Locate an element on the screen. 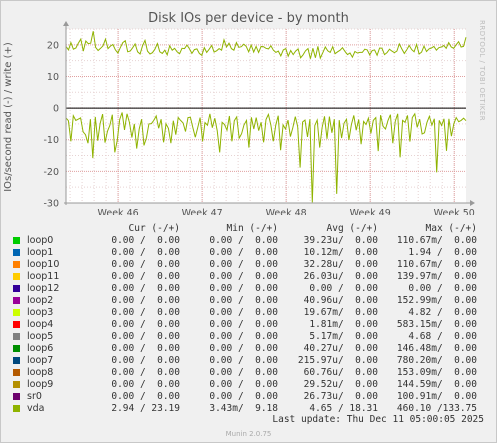 The height and width of the screenshot is (443, 497). legend-name: loop2 is located at coordinates (40, 300).